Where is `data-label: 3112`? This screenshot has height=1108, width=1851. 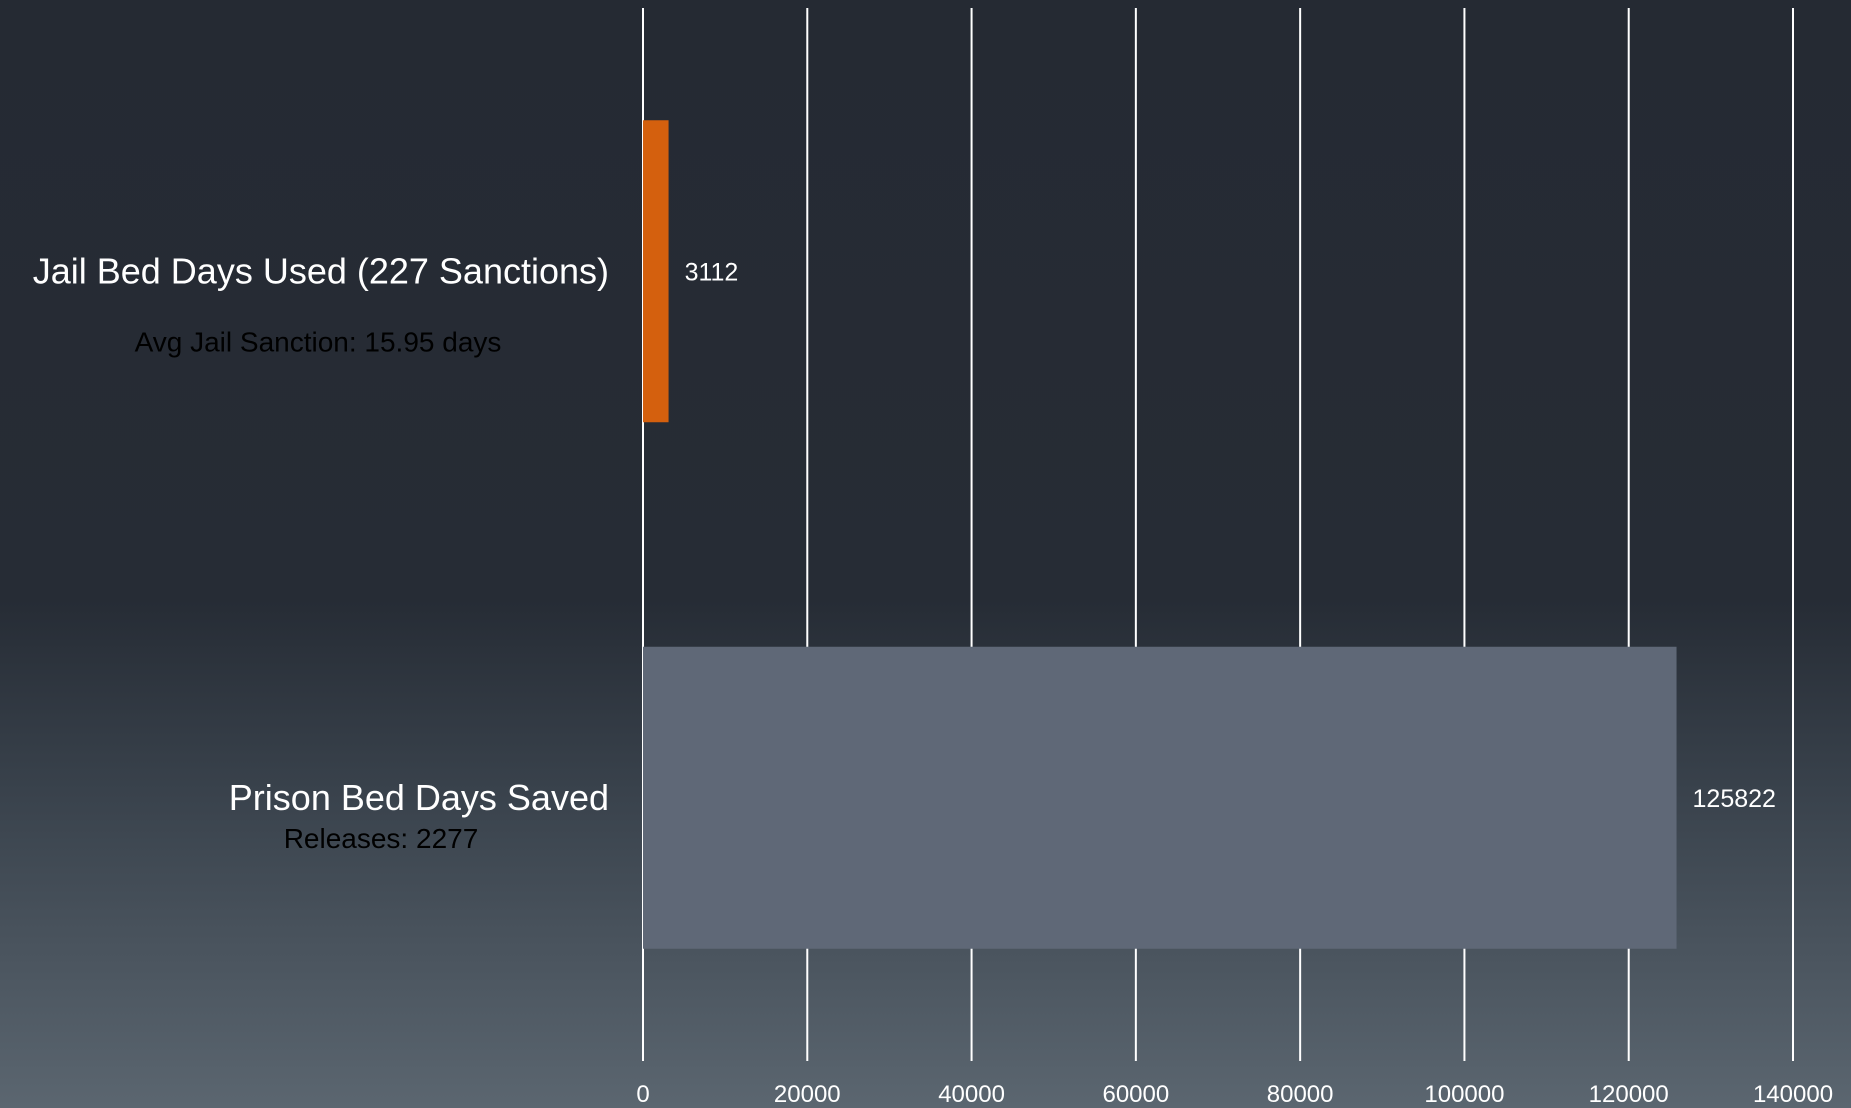 data-label: 3112 is located at coordinates (712, 272).